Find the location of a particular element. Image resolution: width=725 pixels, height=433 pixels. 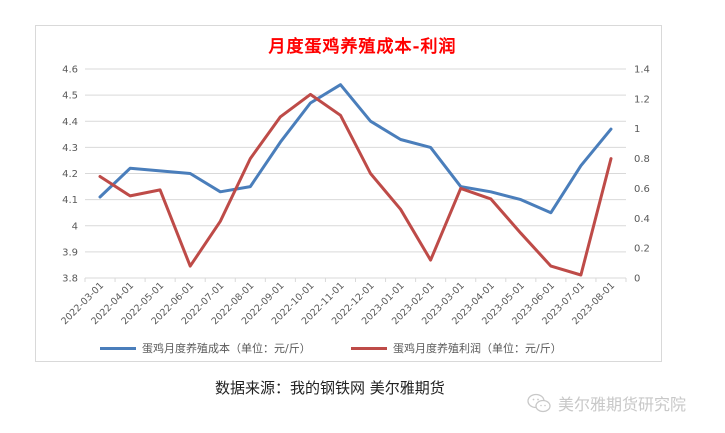

chart-title: 月度蛋鸡养殖成本-利润 is located at coordinates (362, 47).